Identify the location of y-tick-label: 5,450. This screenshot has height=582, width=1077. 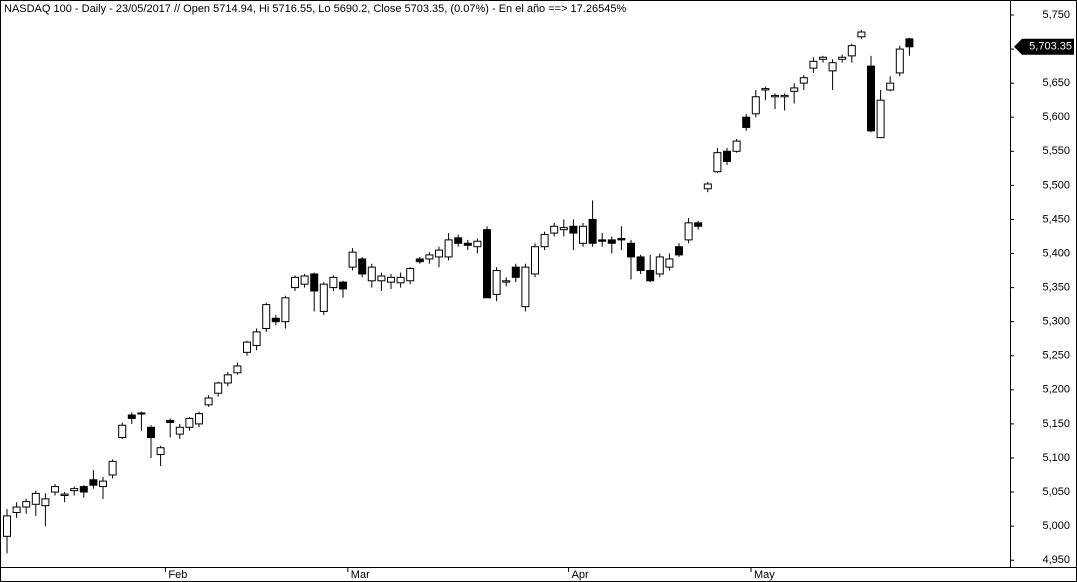
(1056, 219).